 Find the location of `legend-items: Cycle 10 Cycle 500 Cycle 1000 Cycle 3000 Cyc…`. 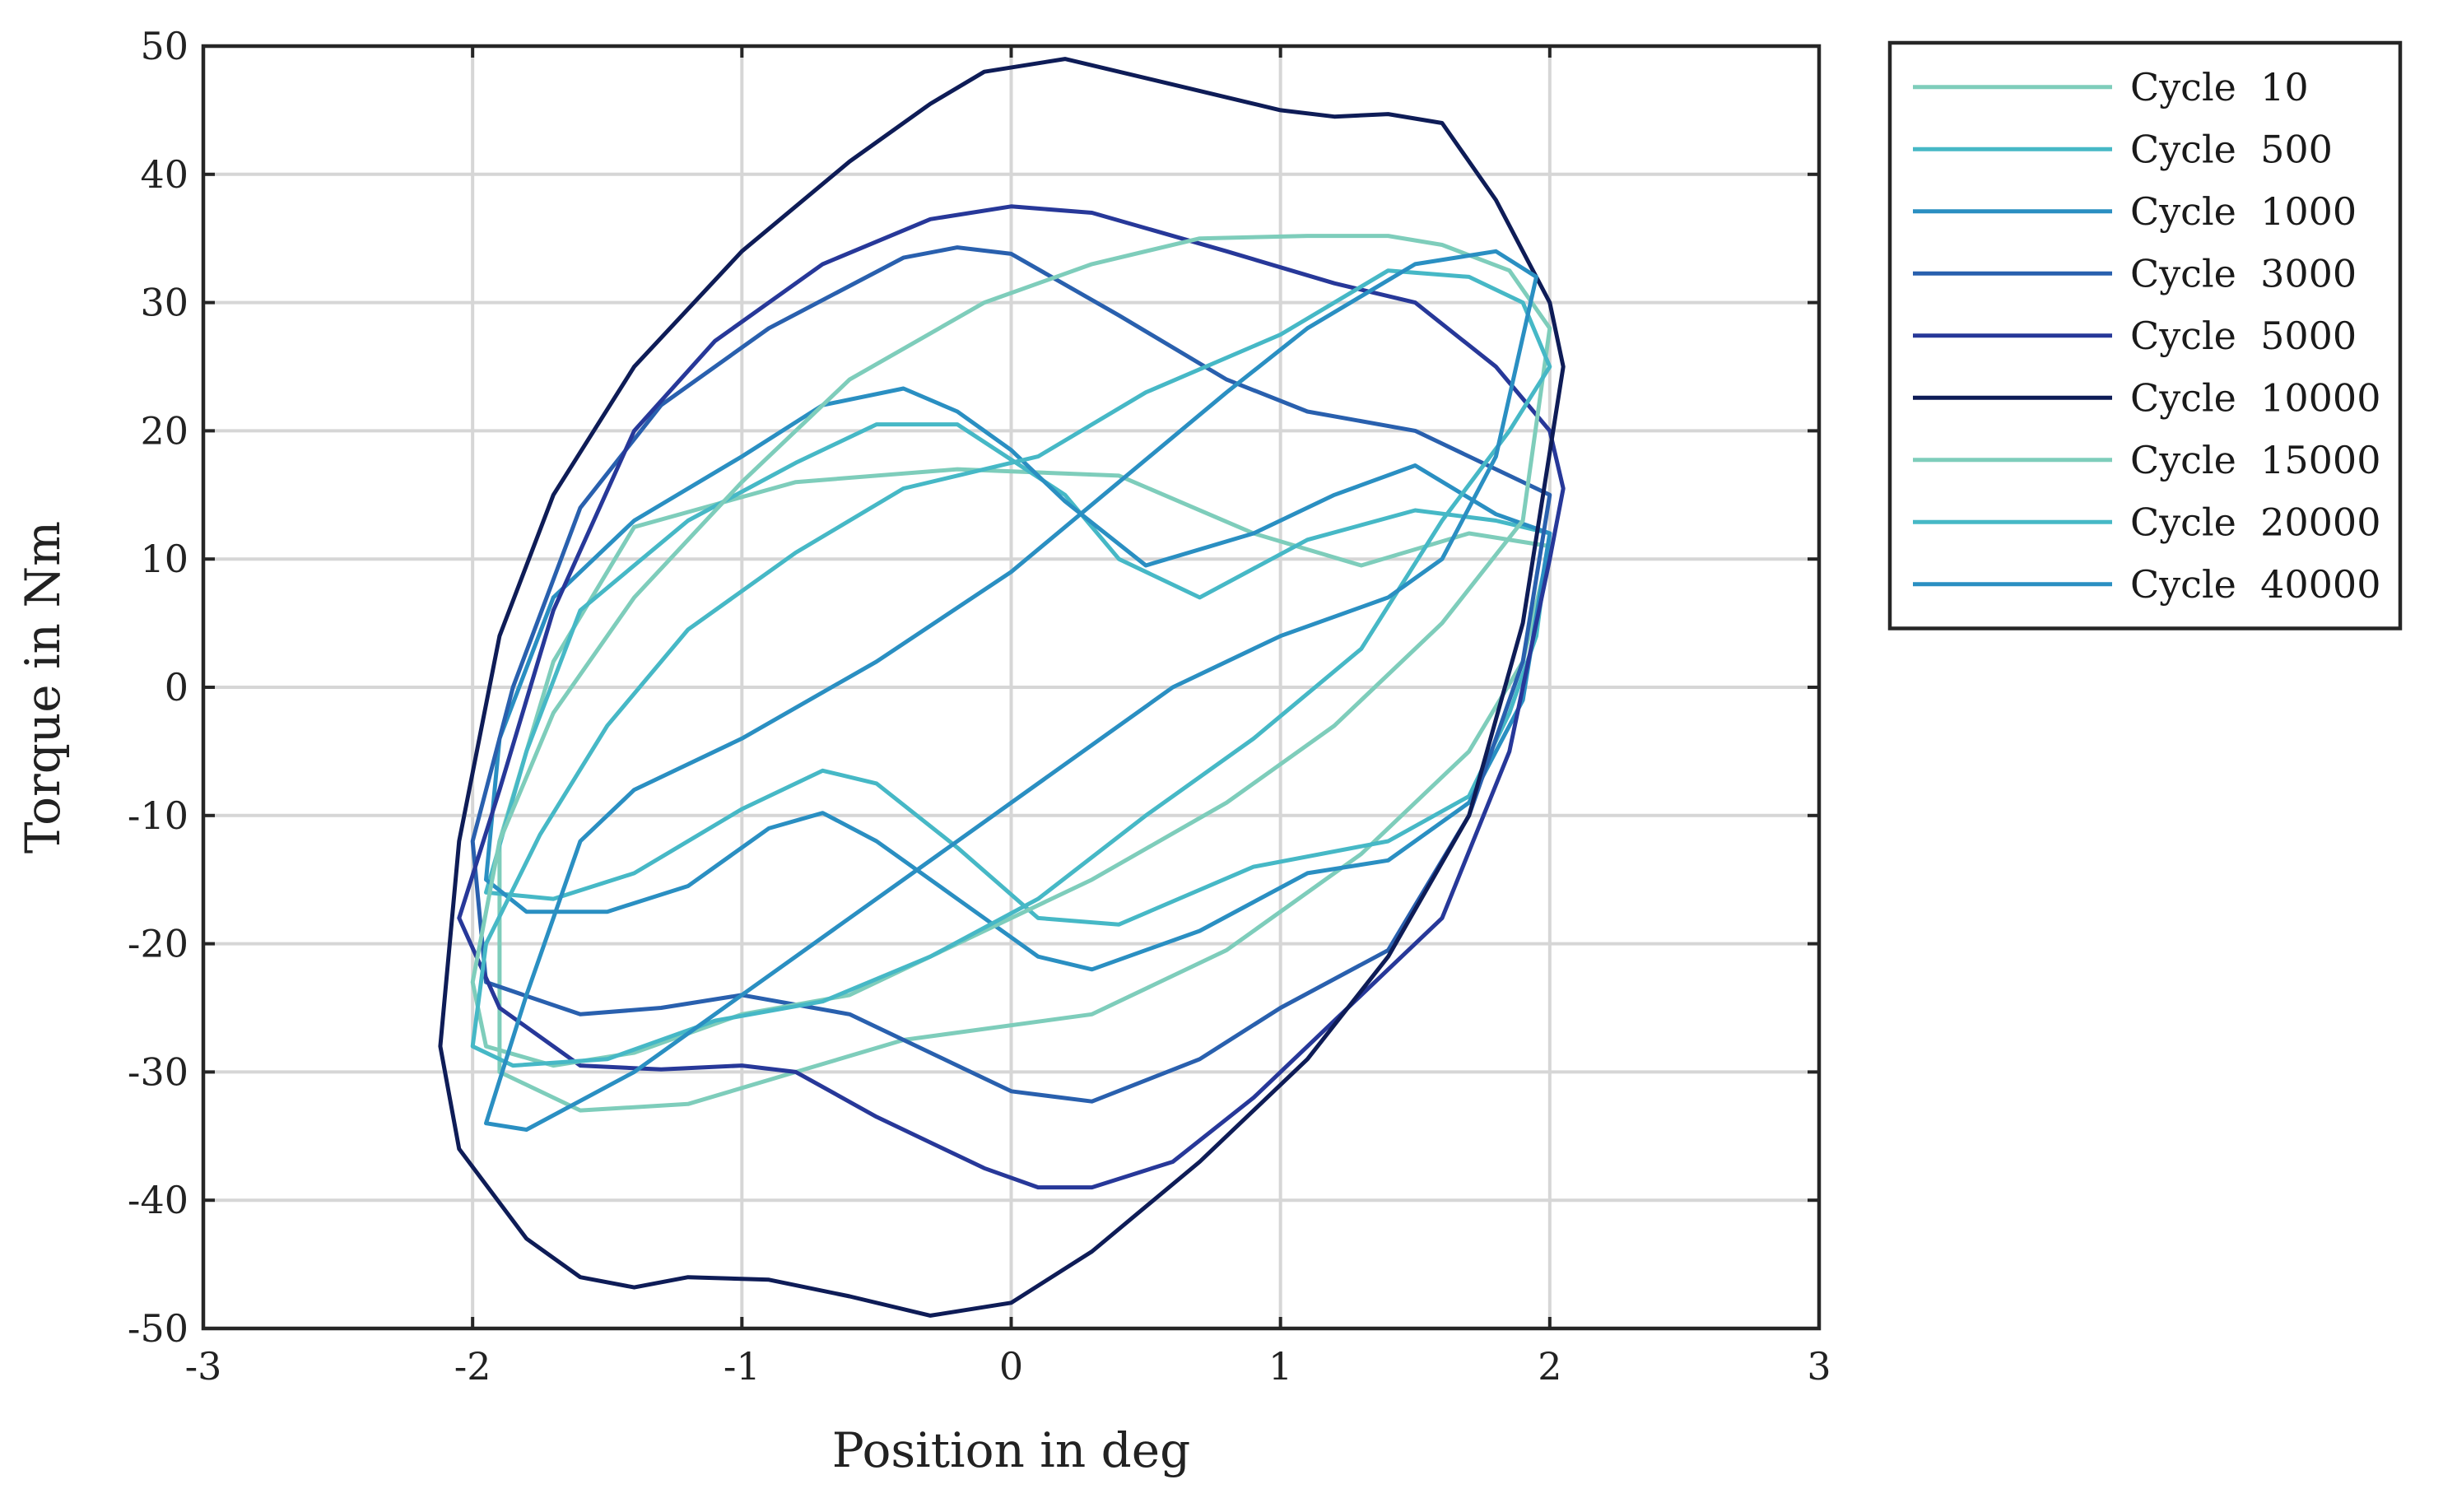

legend-items: Cycle 10 Cycle 500 Cycle 1000 Cycle 3000 Cyc… is located at coordinates (2146, 336).